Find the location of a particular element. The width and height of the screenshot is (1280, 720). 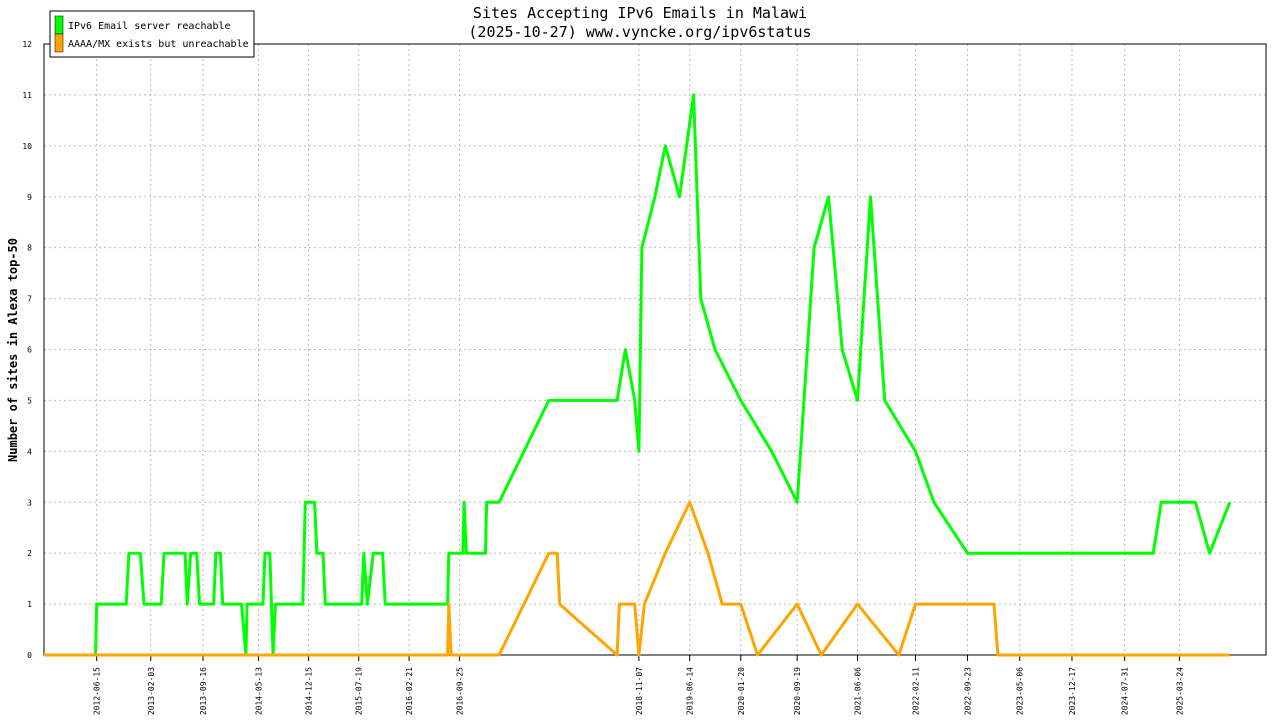

x-tick-label: 2014-05-13 is located at coordinates (258, 691).